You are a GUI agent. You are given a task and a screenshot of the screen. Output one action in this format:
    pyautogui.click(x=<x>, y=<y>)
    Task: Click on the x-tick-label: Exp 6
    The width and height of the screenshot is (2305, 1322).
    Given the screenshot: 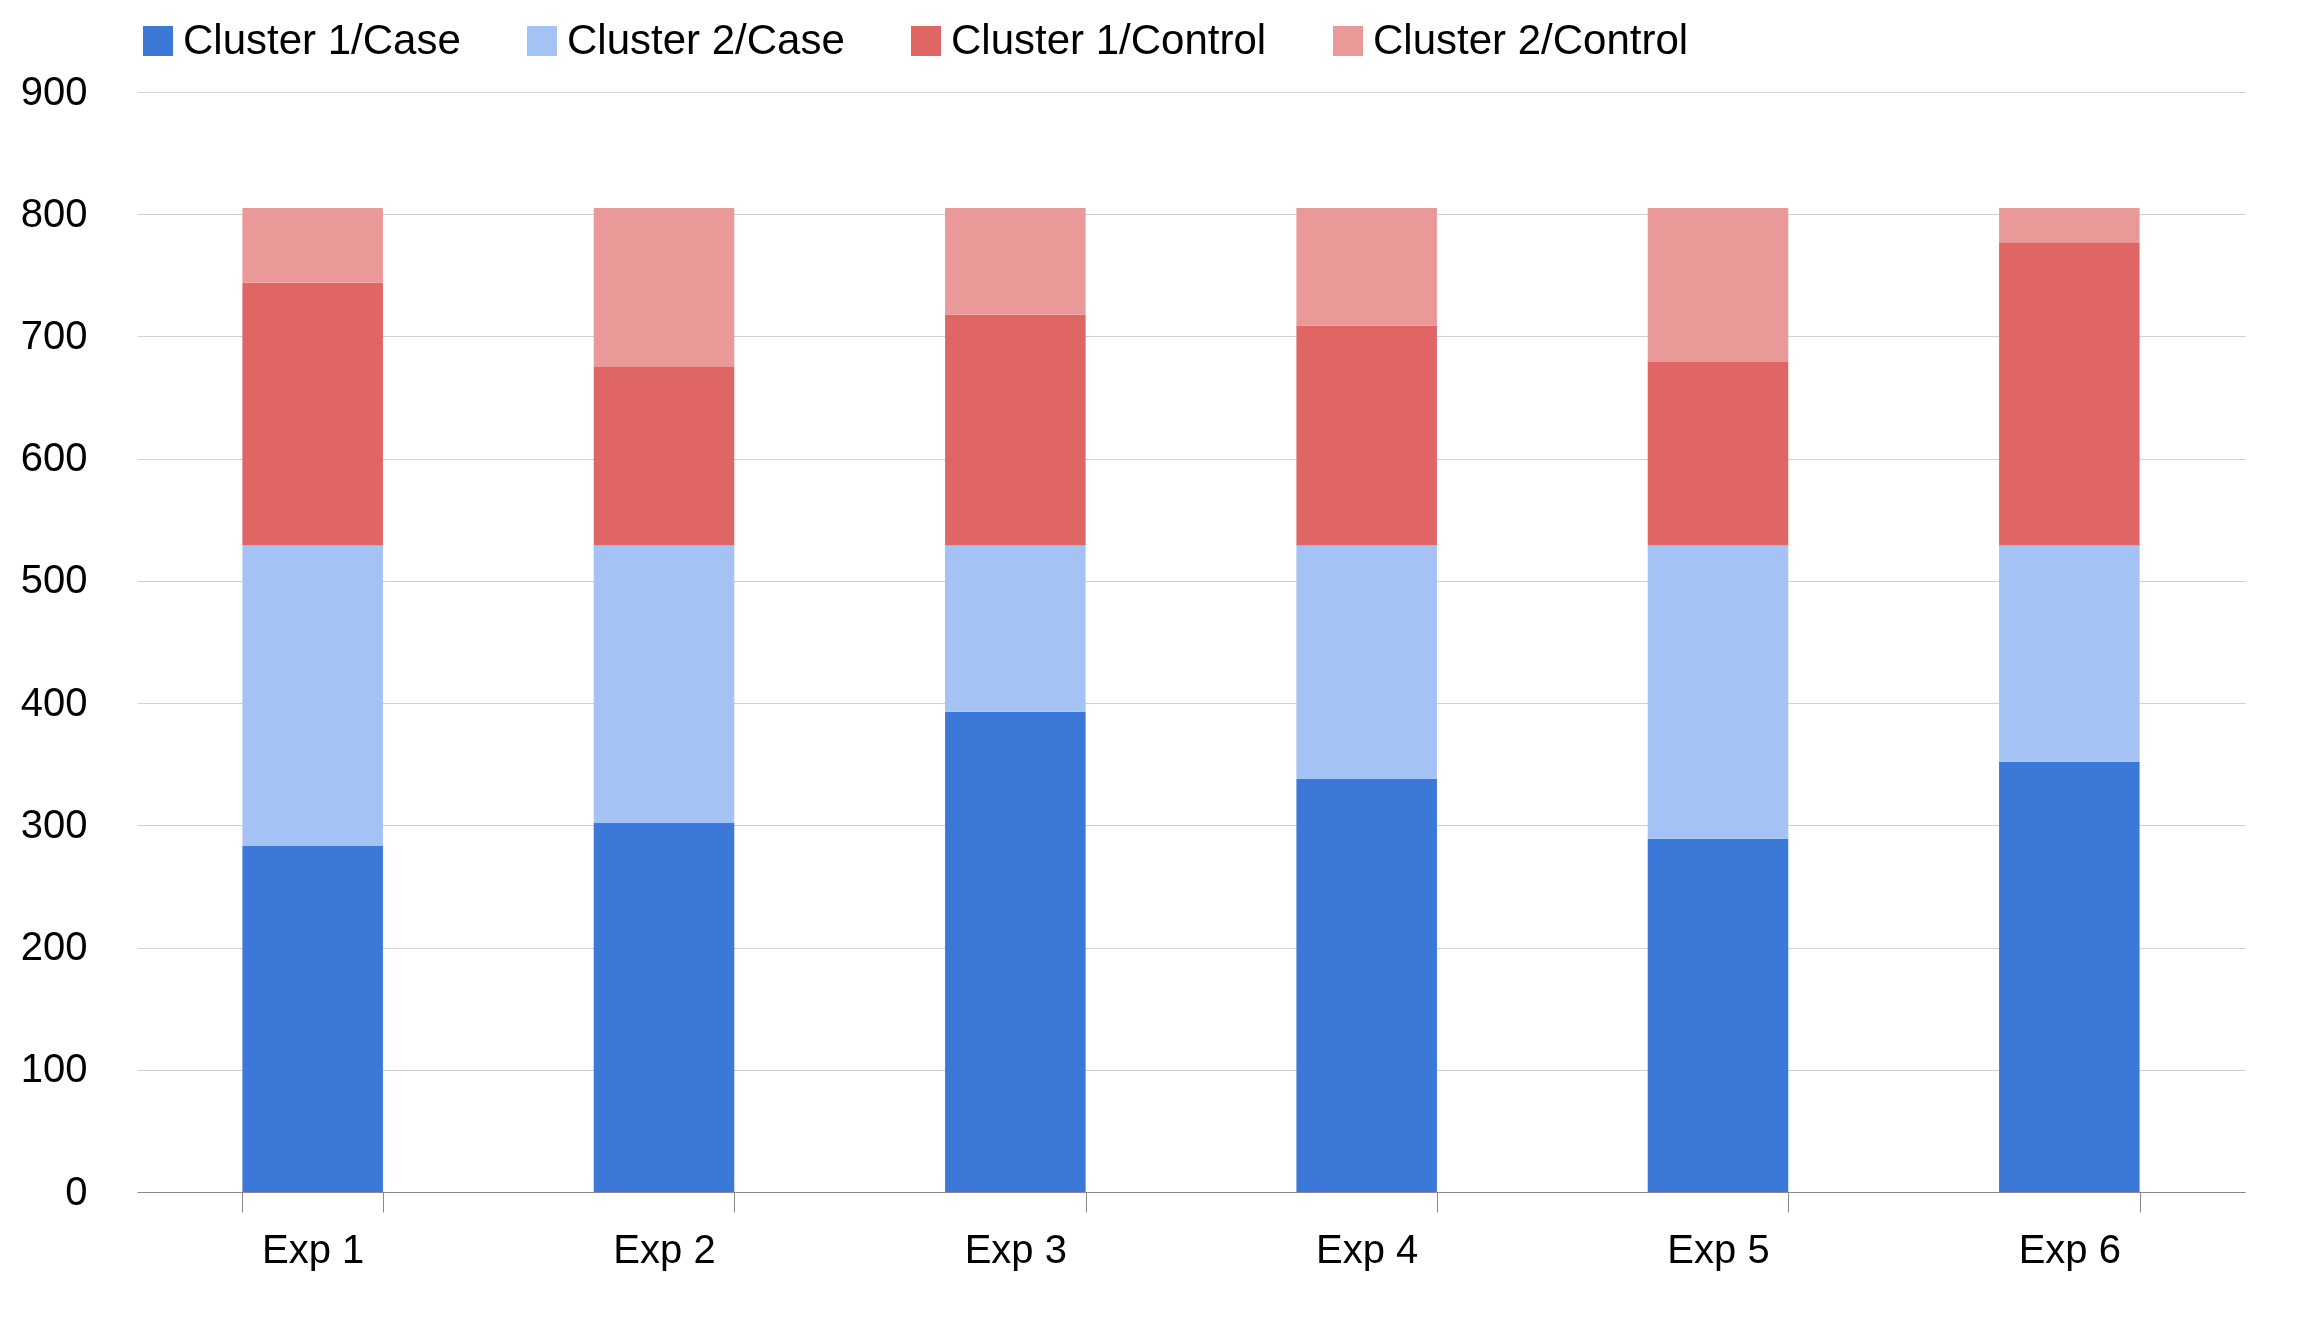 What is the action you would take?
    pyautogui.click(x=2069, y=1248)
    